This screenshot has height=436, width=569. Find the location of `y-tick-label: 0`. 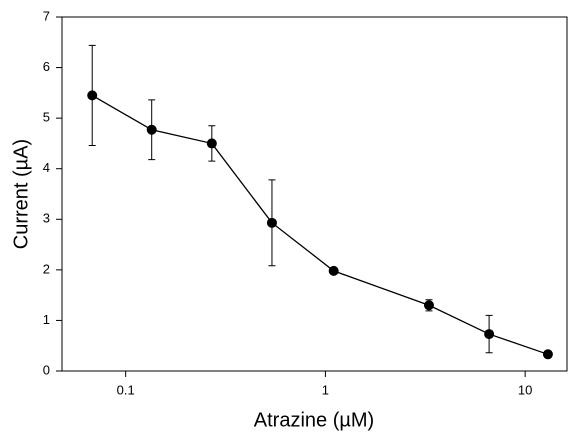

y-tick-label: 0 is located at coordinates (46, 369).